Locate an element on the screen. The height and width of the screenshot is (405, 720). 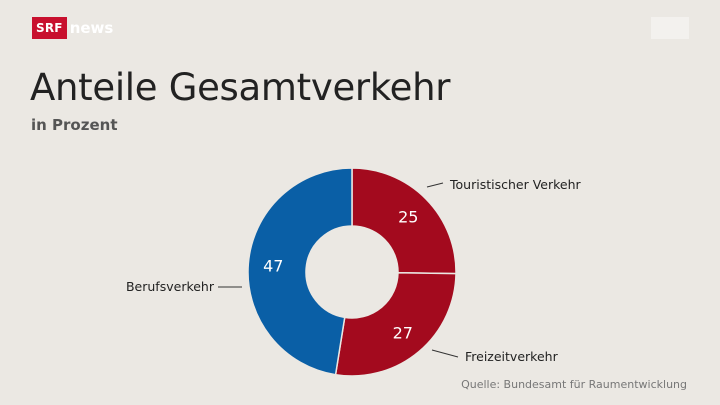
slice-category-label: Berufsverkehr is located at coordinates (170, 286).